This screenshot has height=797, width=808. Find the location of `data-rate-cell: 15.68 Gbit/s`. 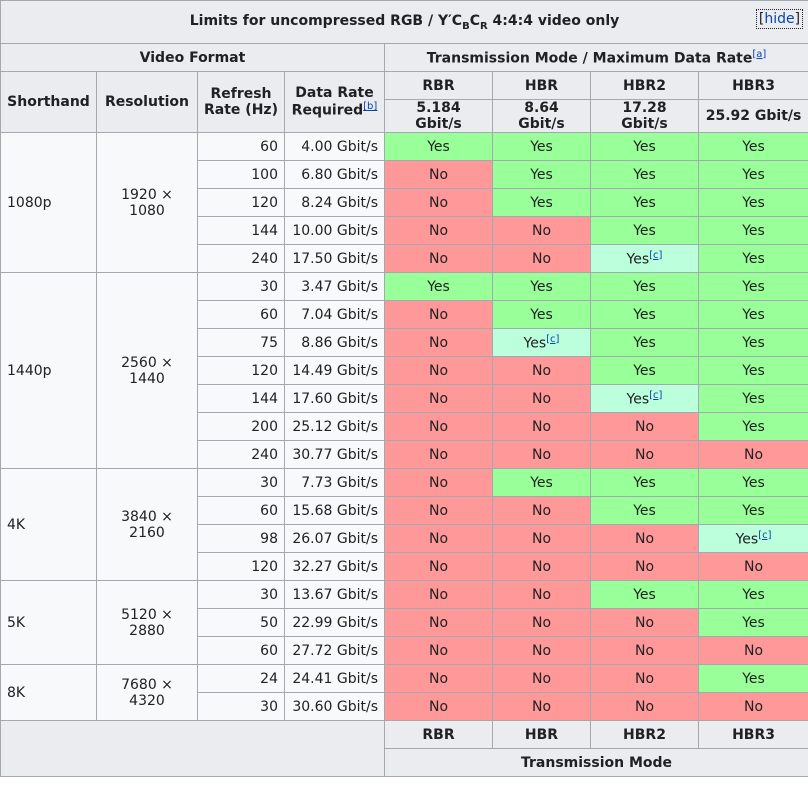

data-rate-cell: 15.68 Gbit/s is located at coordinates (334, 510).